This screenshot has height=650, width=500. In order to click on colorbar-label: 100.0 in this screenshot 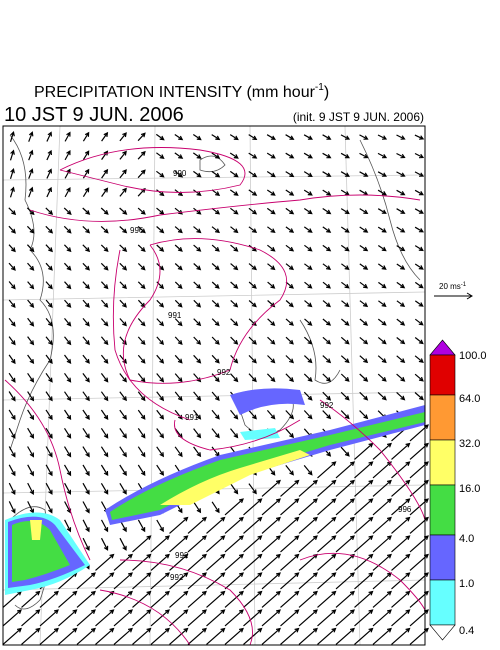, I will do `click(473, 356)`.